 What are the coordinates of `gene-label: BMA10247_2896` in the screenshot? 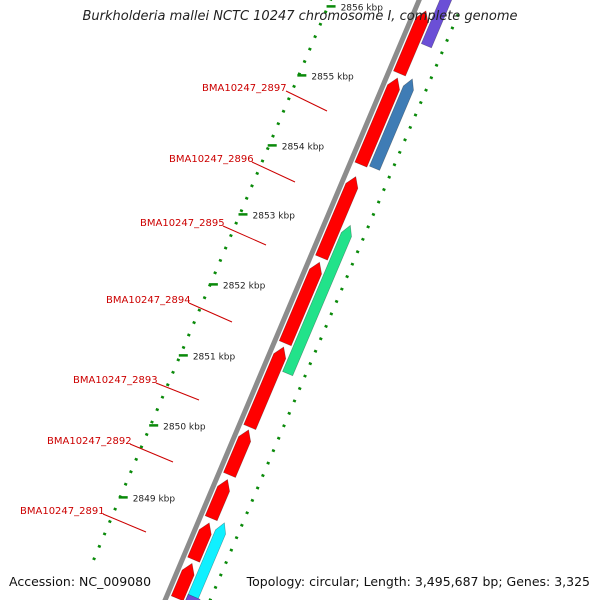 It's located at (211, 159).